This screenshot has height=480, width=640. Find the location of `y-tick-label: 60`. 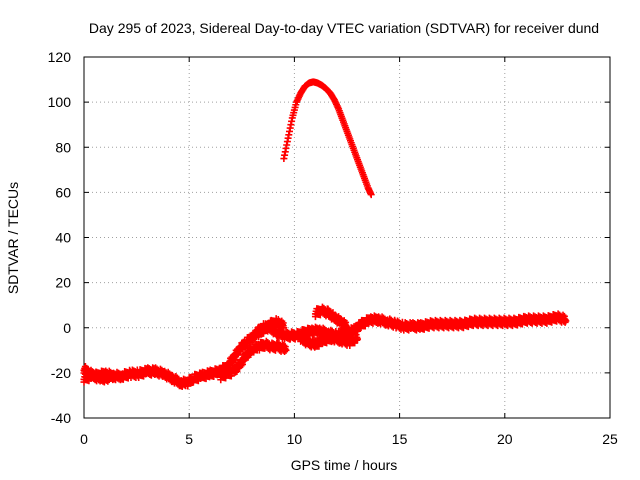

y-tick-label: 60 is located at coordinates (63, 192).